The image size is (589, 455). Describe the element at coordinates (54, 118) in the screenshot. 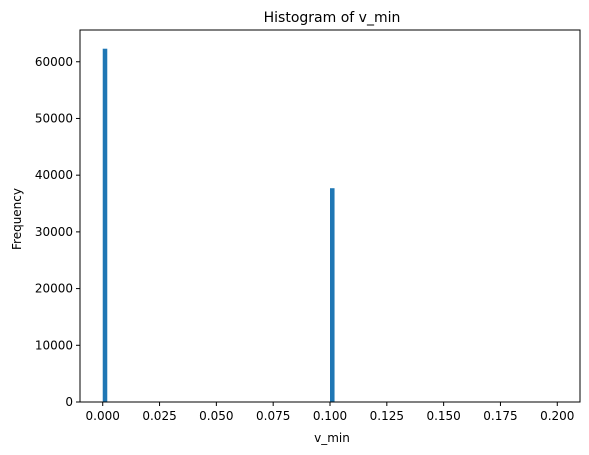

I see `y-tick-label: 50000` at that location.